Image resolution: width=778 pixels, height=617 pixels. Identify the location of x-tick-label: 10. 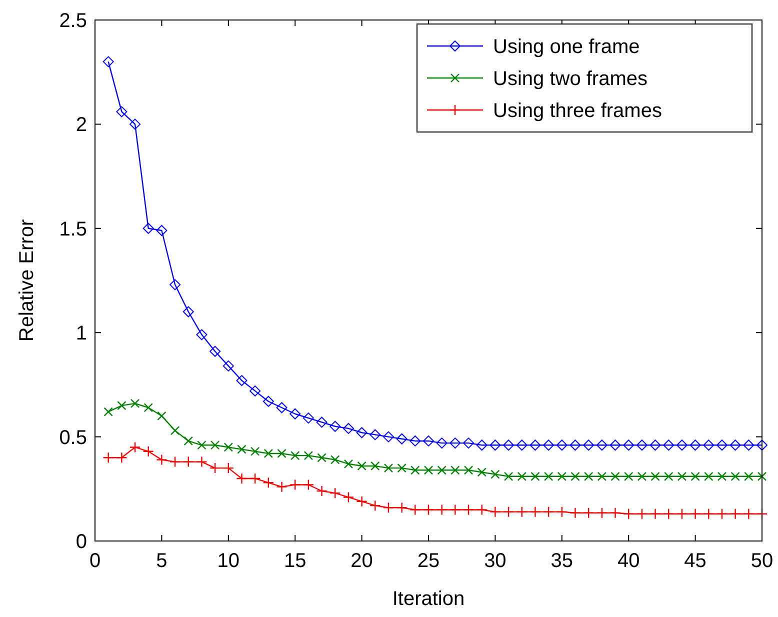
(228, 561).